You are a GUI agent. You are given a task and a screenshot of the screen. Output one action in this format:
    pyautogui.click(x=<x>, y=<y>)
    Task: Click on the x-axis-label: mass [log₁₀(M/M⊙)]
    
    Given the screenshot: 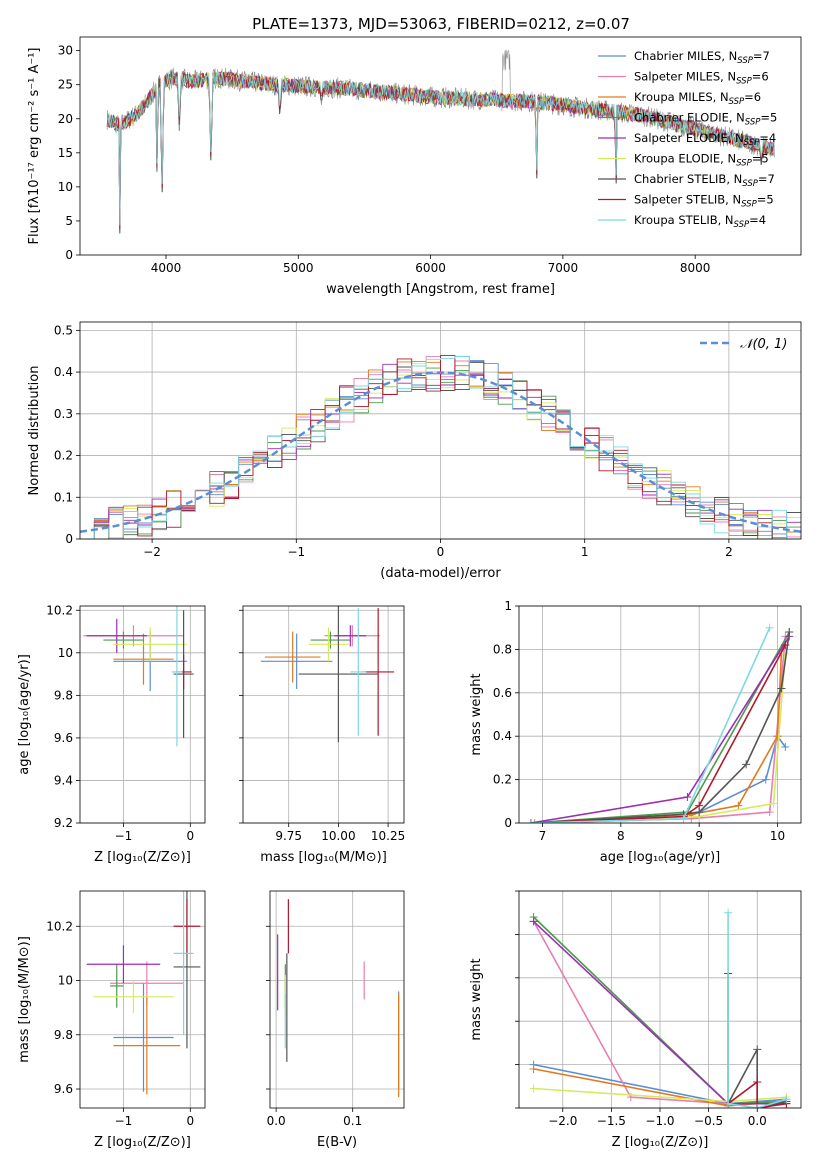 What is the action you would take?
    pyautogui.click(x=323, y=857)
    